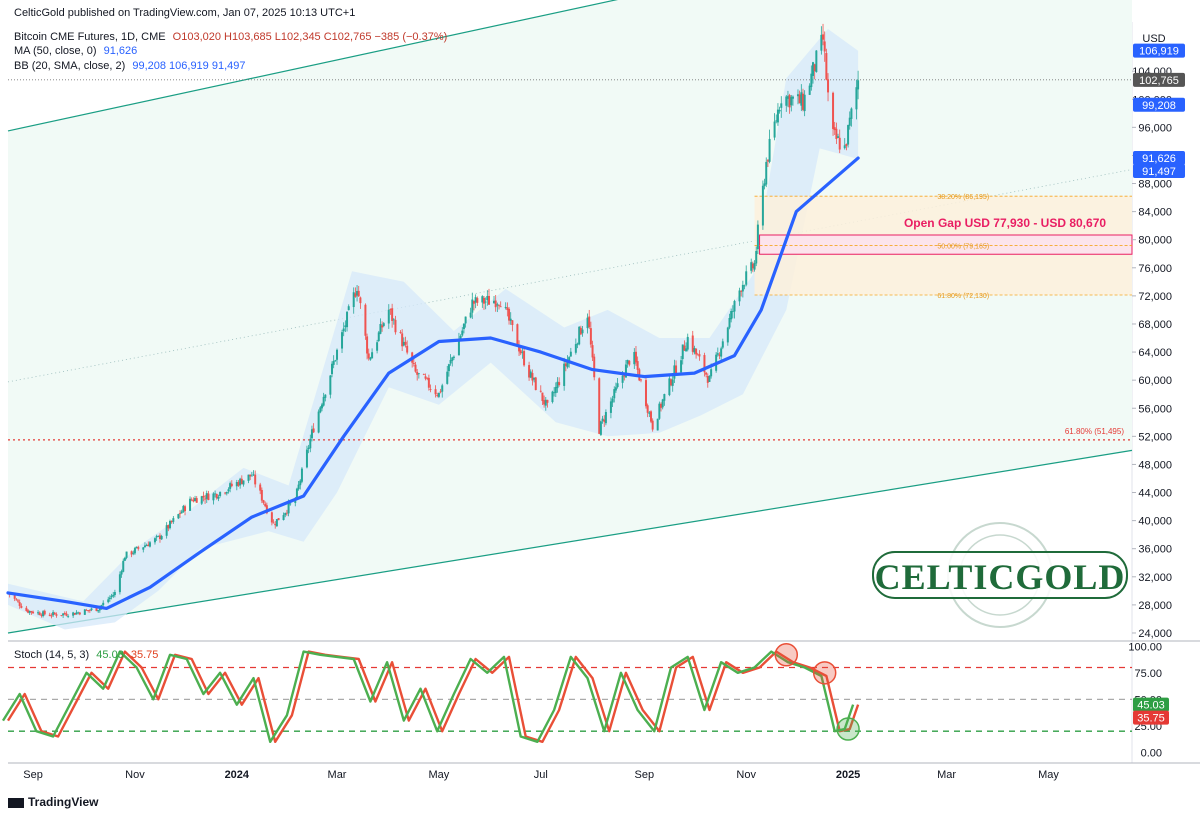  I want to click on stoch-value-text: 35.75, so click(1151, 719).